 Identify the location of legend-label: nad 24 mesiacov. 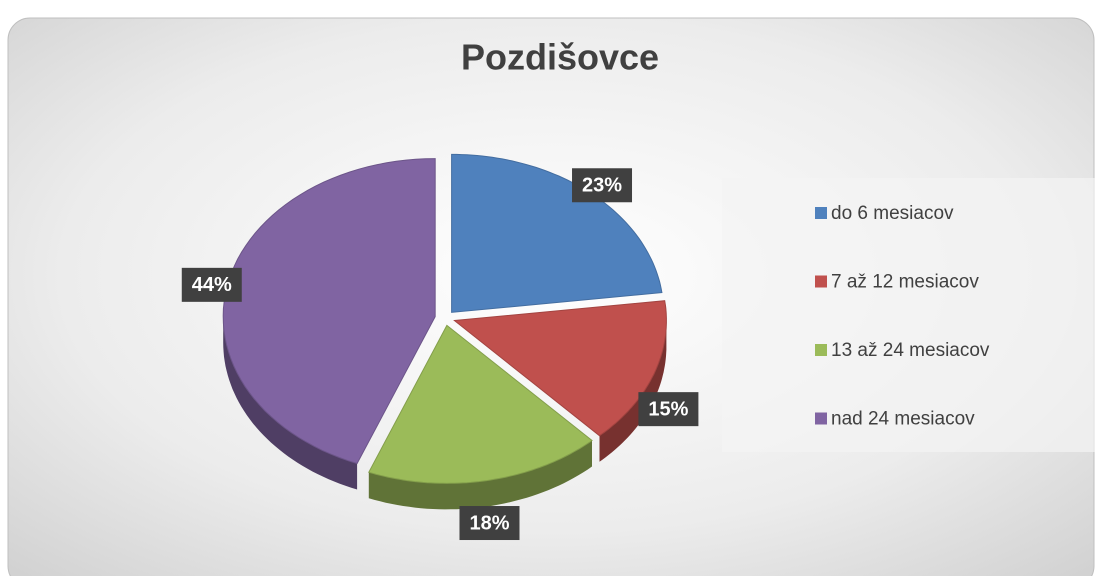
(903, 419).